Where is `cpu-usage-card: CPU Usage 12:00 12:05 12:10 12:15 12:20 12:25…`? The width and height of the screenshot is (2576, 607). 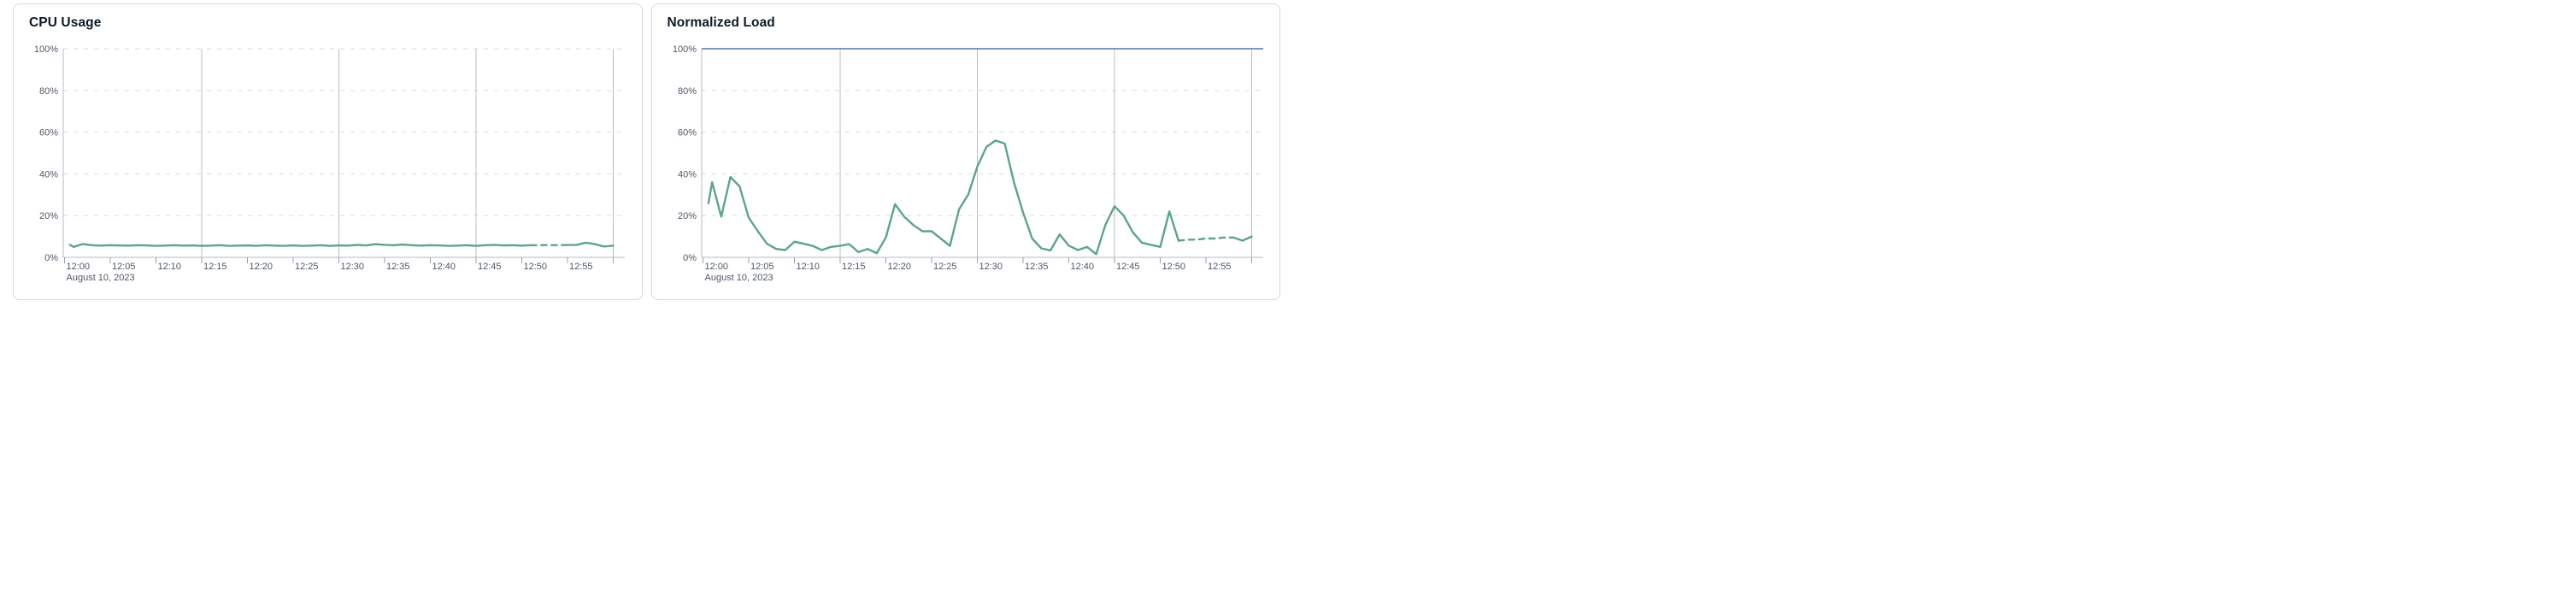 cpu-usage-card: CPU Usage 12:00 12:05 12:10 12:15 12:20 12:25… is located at coordinates (328, 151).